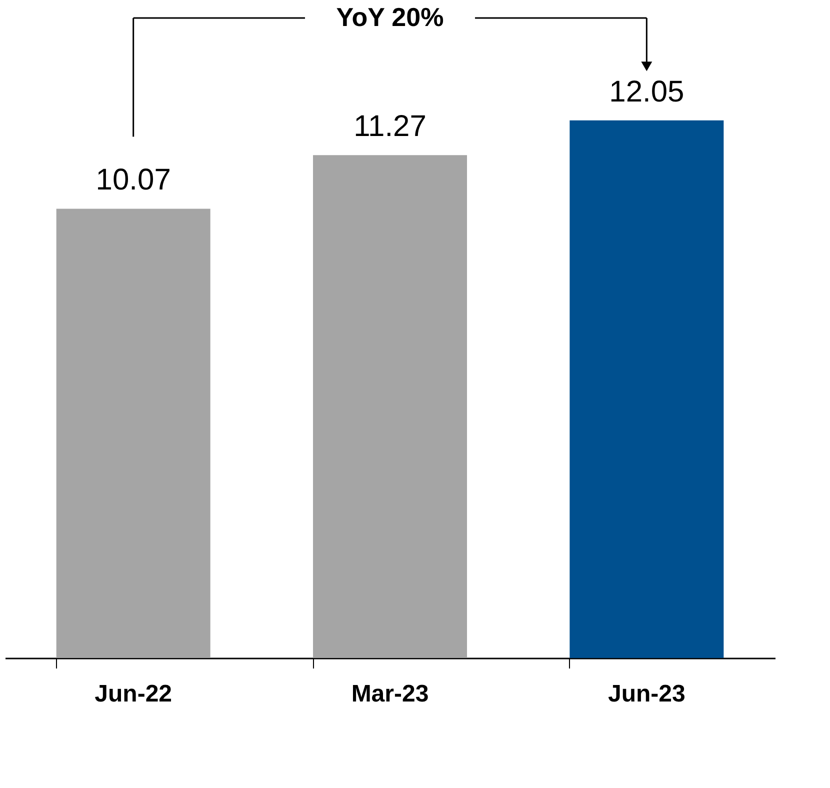 This screenshot has width=830, height=788. I want to click on data-label: 12.05, so click(646, 91).